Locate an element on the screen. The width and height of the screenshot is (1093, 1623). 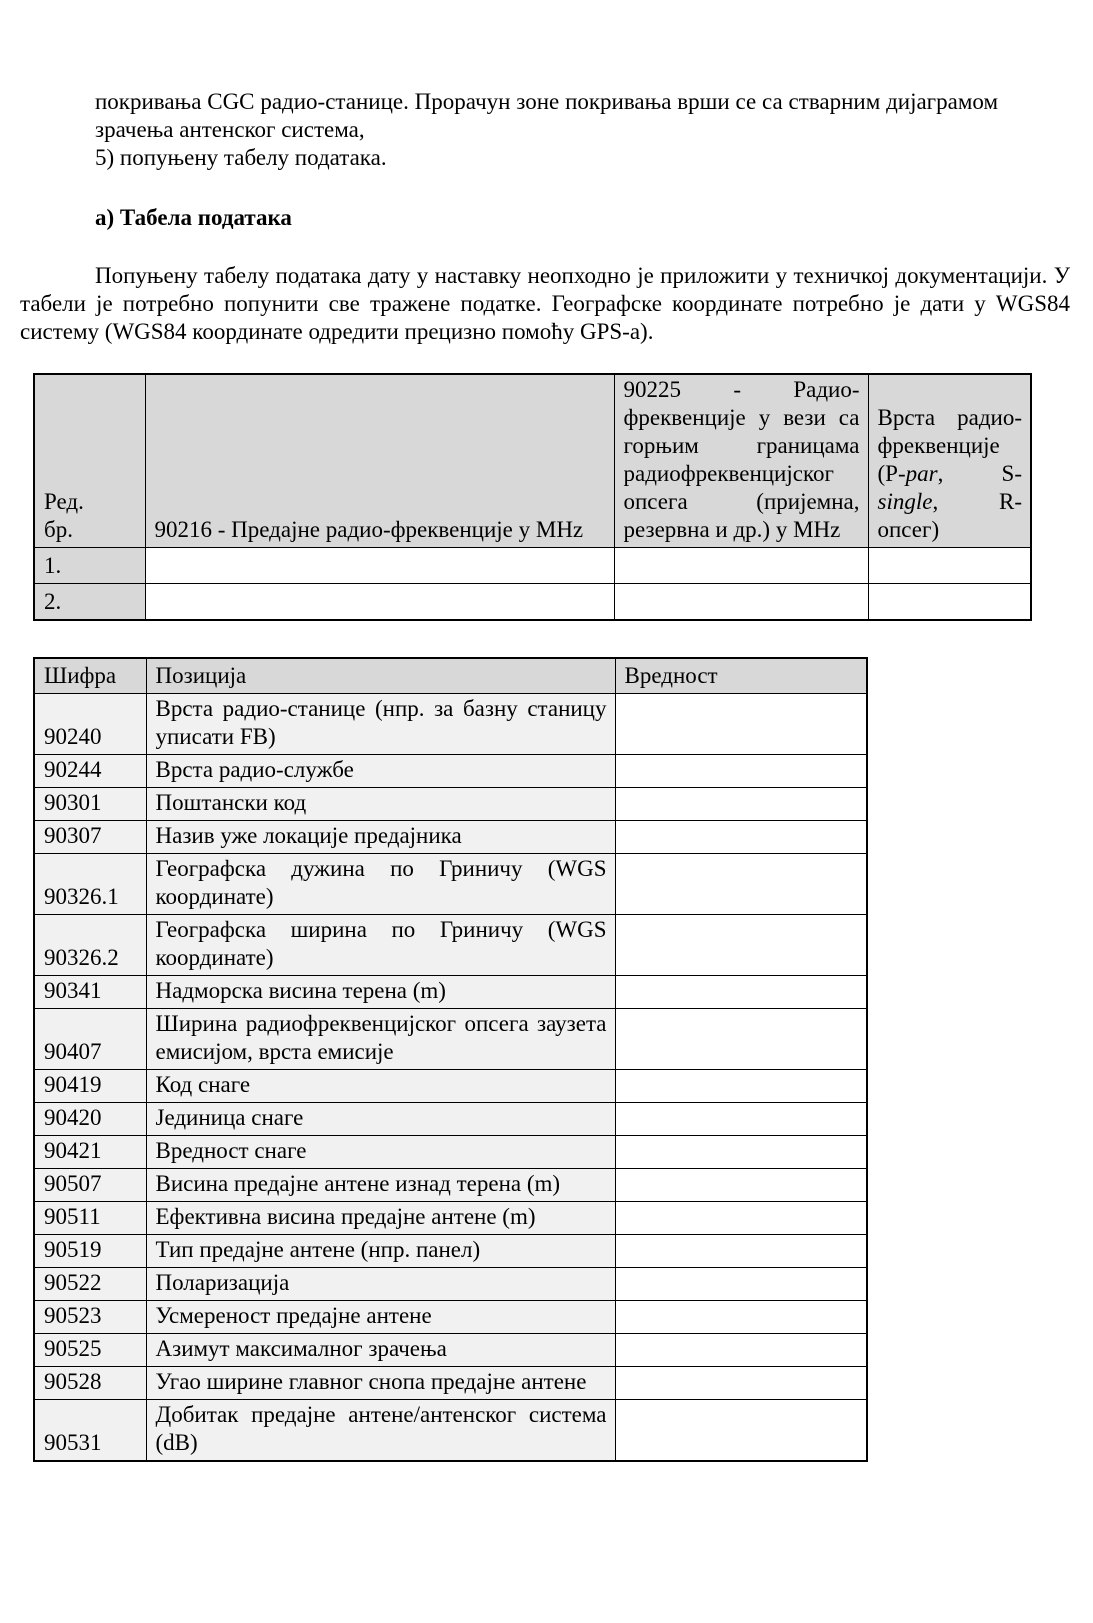
header-ordinal: Ред. бр. is located at coordinates (89, 460).